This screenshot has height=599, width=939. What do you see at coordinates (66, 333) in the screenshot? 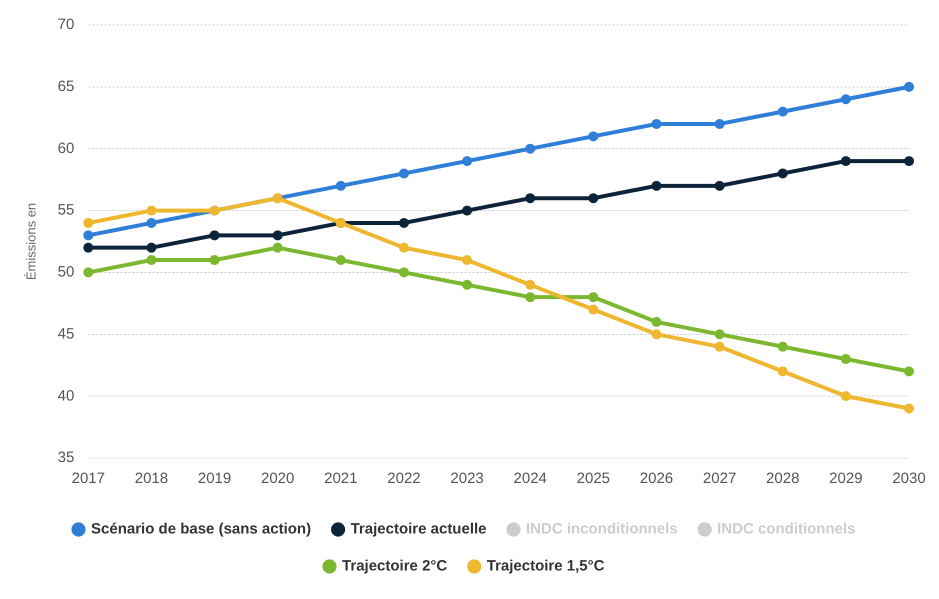
I see `y-tick-label: 45` at bounding box center [66, 333].